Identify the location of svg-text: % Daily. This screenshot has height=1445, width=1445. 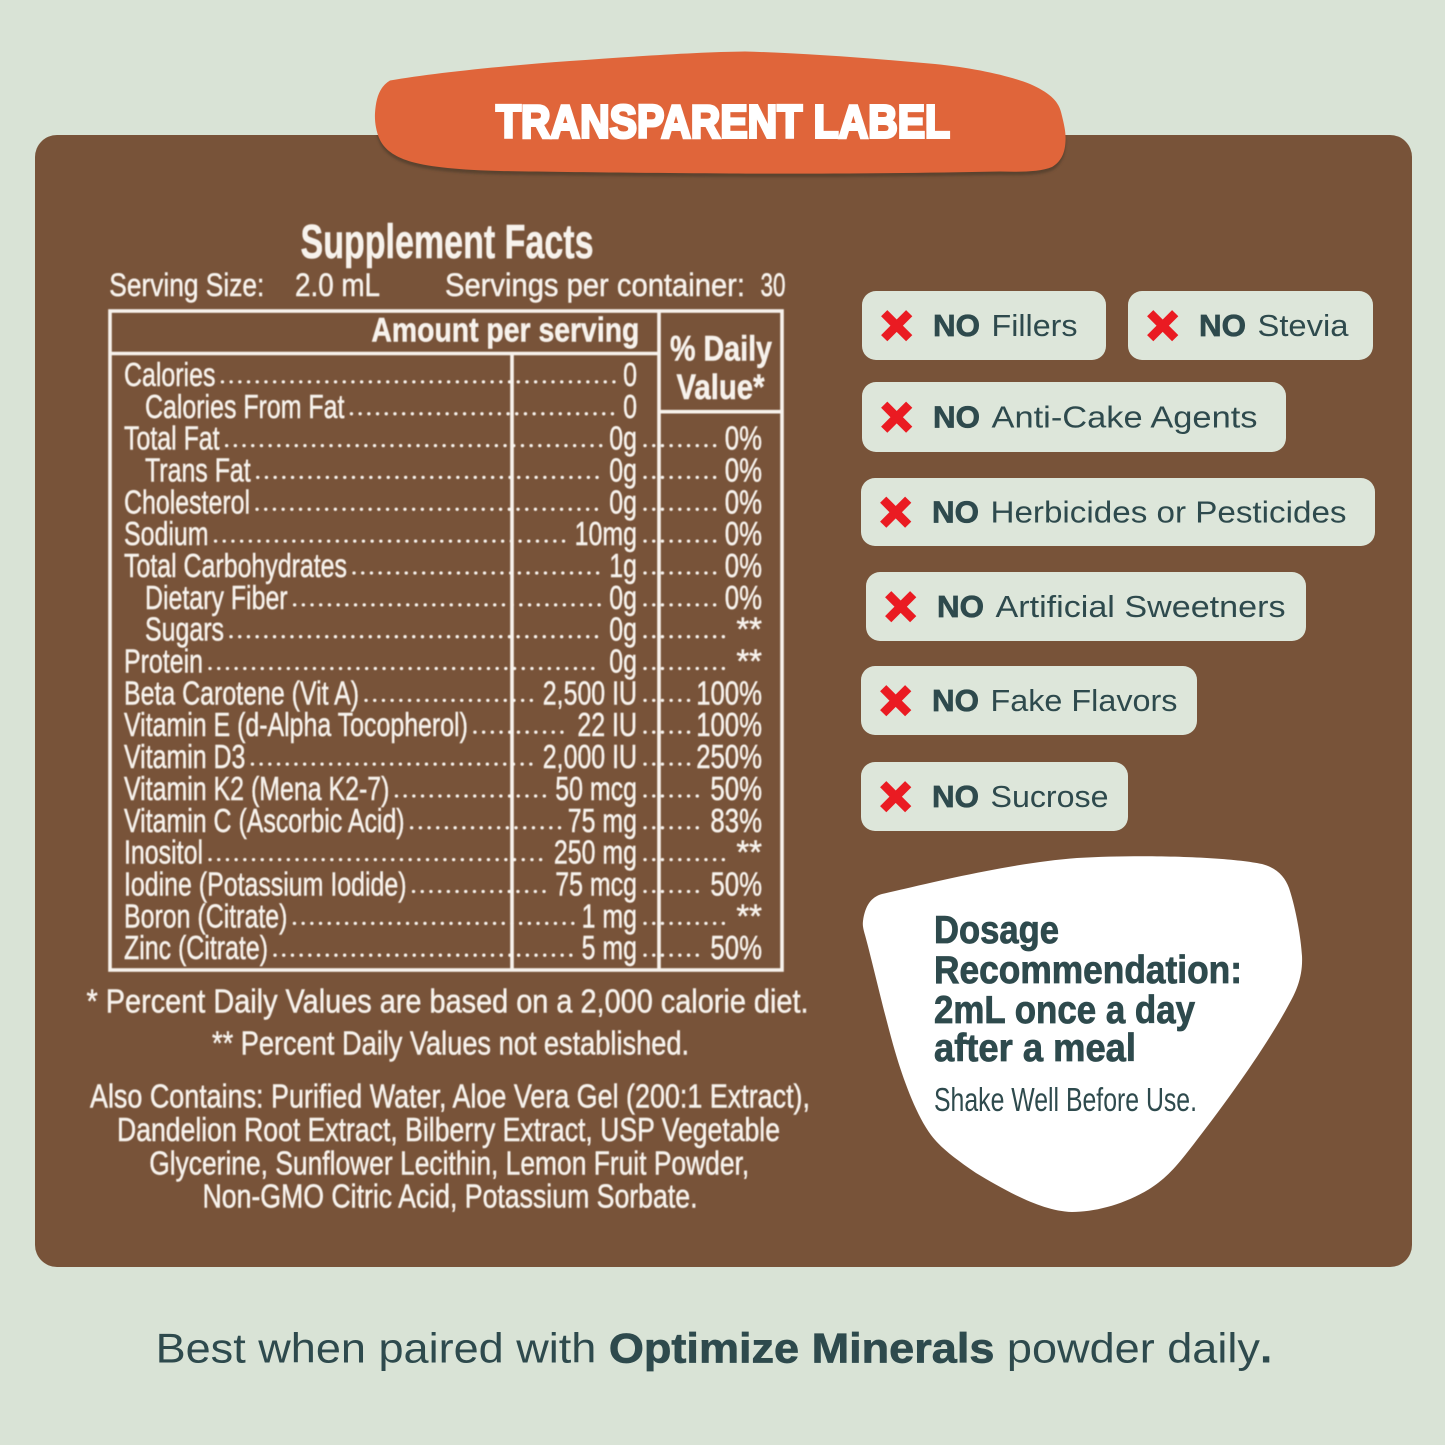
(721, 349).